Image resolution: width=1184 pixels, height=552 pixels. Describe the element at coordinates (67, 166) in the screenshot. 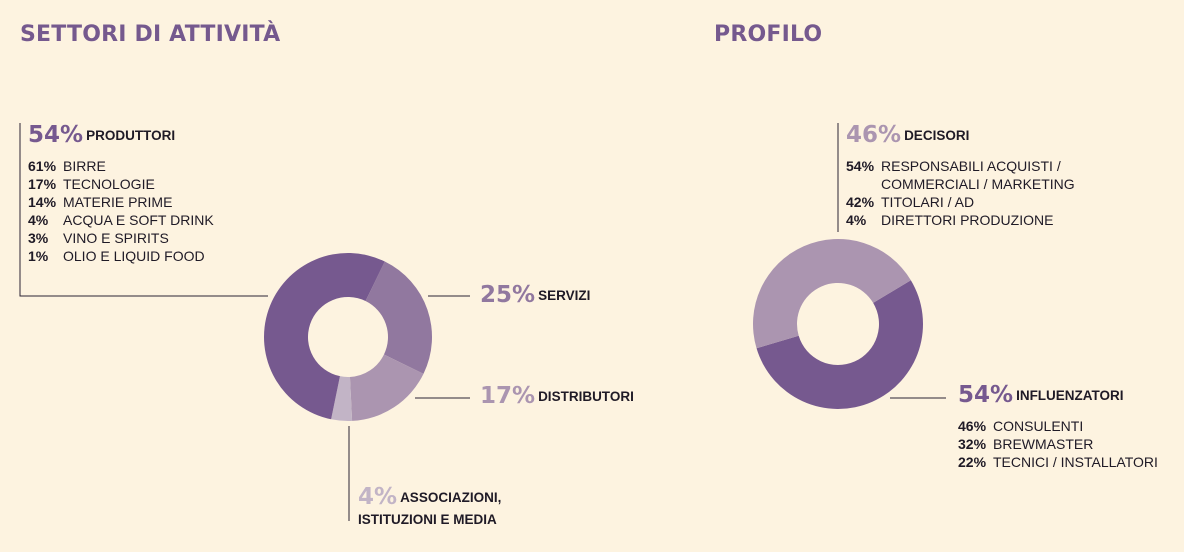

I see `list-item: 61% BIRRE` at that location.